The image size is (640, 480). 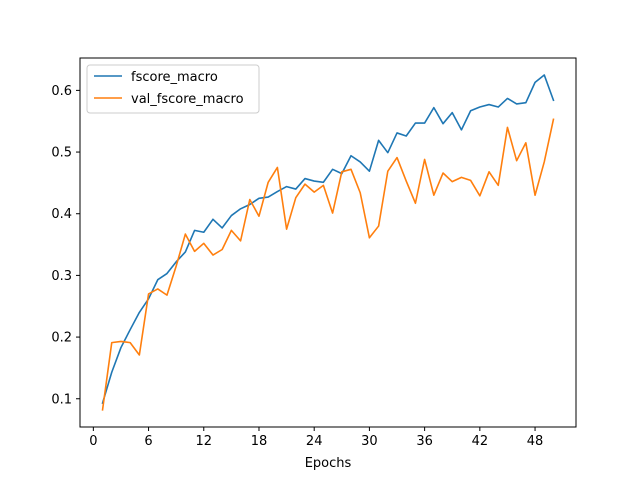 I want to click on x-tick-label: 6, so click(x=148, y=441).